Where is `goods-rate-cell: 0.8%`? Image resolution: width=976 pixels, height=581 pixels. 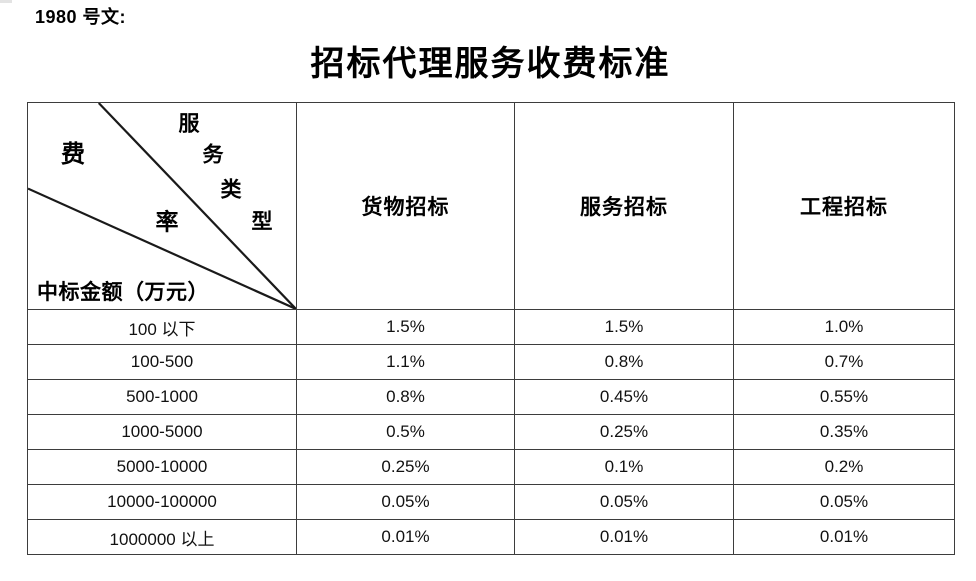
goods-rate-cell: 0.8% is located at coordinates (405, 397).